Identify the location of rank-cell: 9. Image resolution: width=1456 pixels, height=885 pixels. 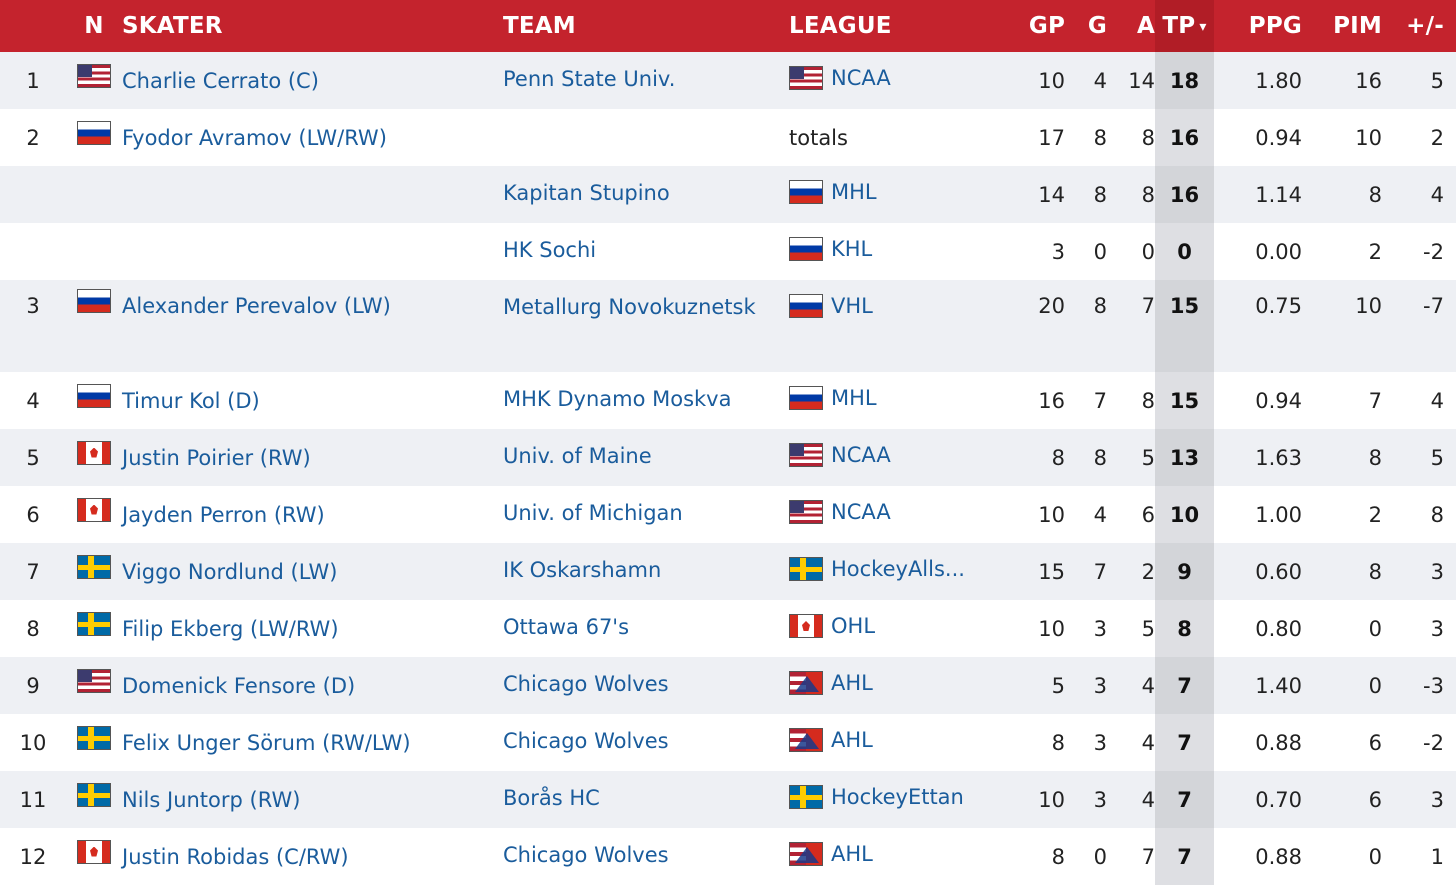
(33, 685).